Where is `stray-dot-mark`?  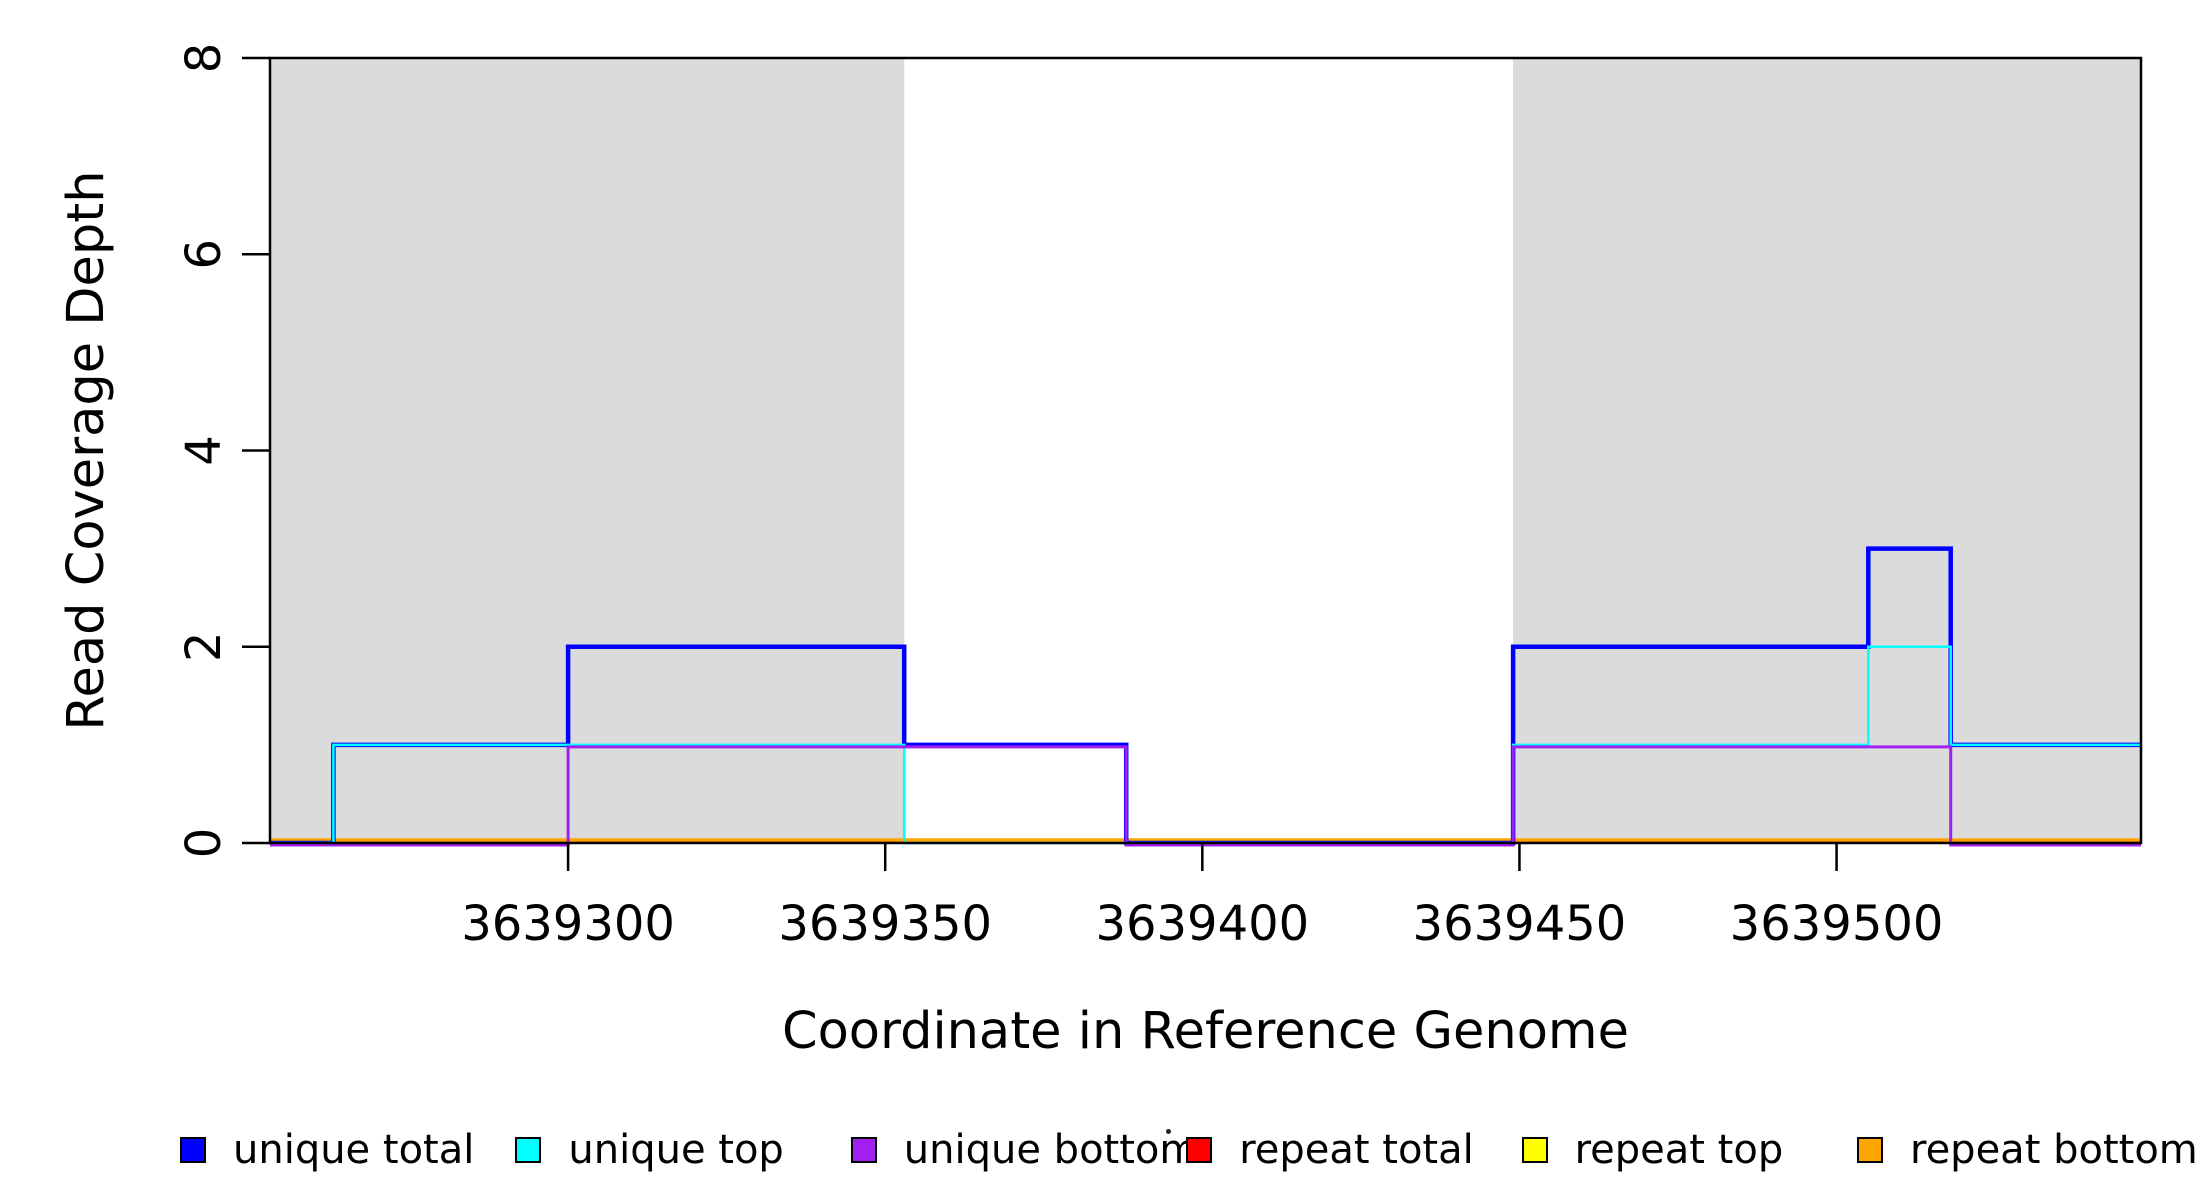 stray-dot-mark is located at coordinates (1168, 1131).